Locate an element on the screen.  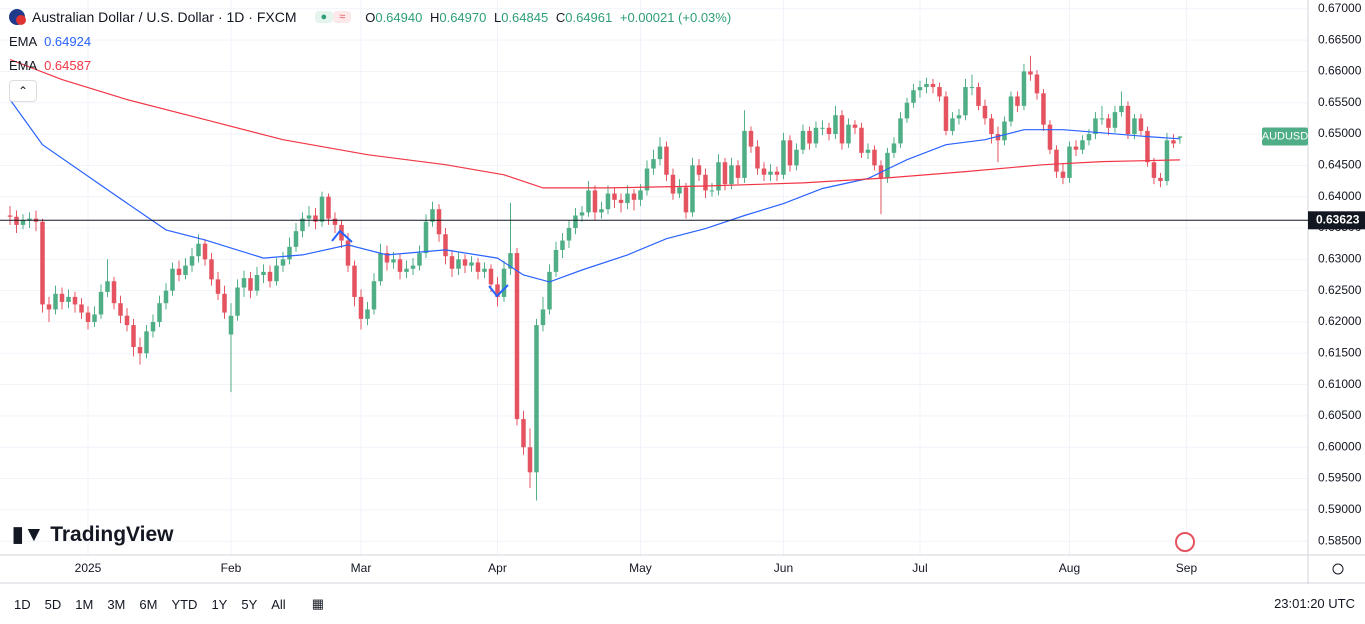
flag-icon is located at coordinates (17, 17).